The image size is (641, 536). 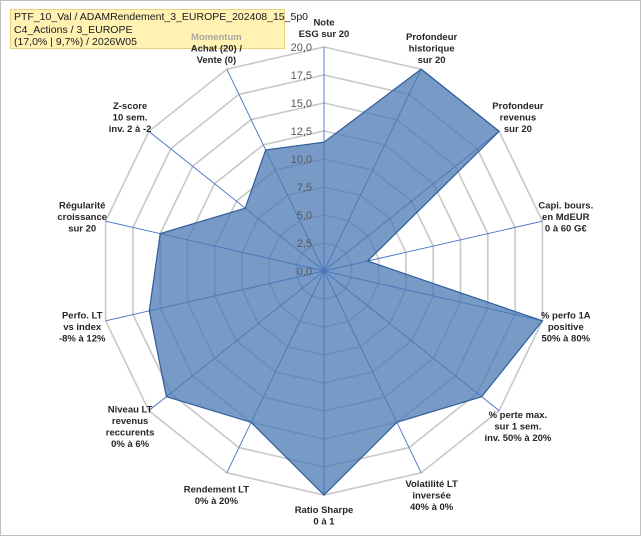 I want to click on axis-label-3-line-2: 0 à 60 G€, so click(x=566, y=228).